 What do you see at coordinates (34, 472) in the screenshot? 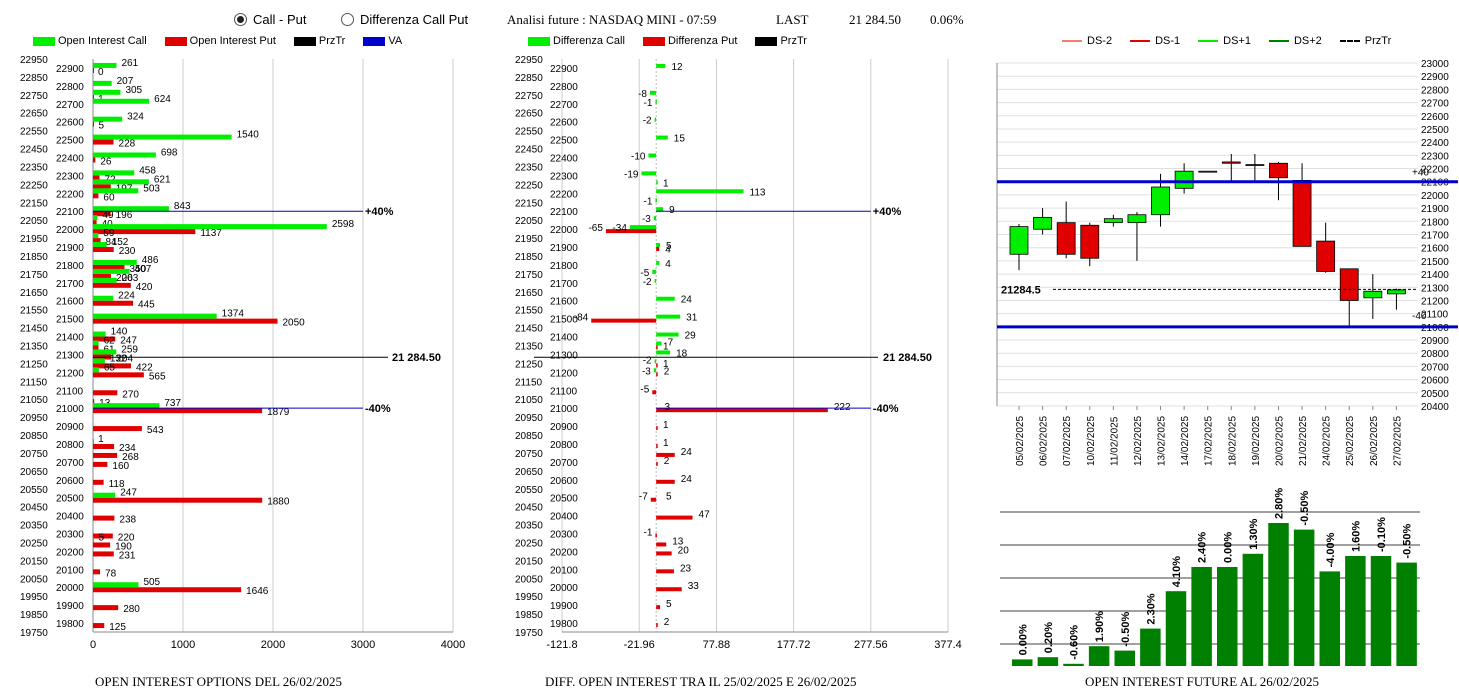
I see `chart1-strike-label: 20650` at bounding box center [34, 472].